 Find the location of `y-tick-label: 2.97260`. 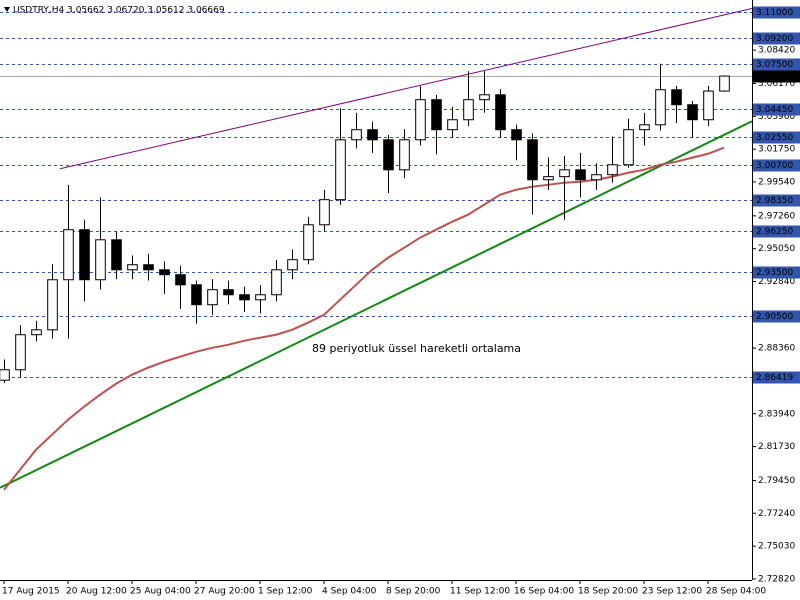

y-tick-label: 2.97260 is located at coordinates (776, 216).